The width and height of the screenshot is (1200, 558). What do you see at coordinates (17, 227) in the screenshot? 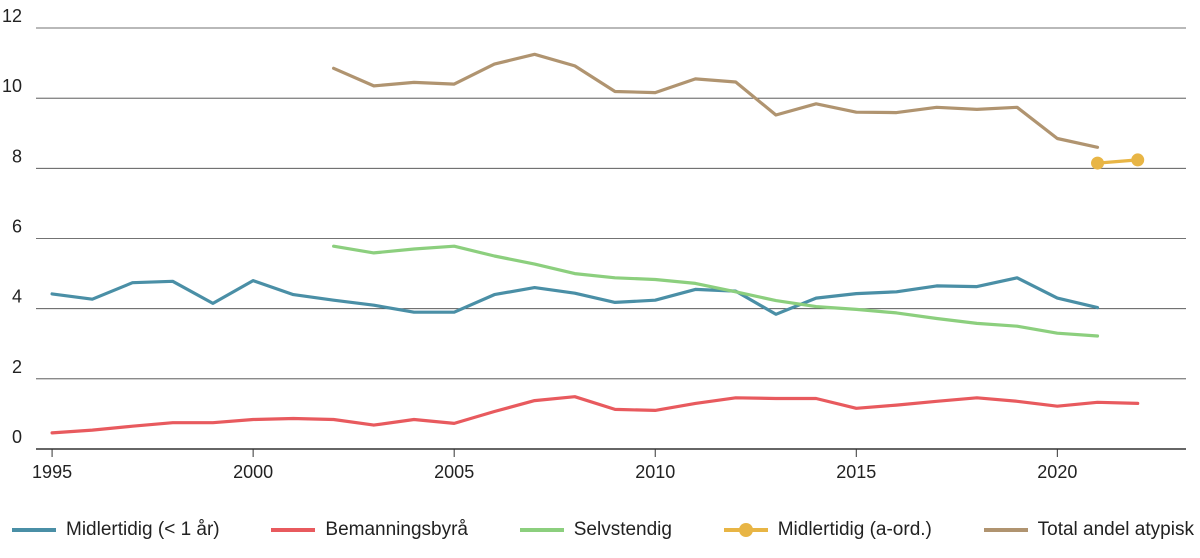
I see `y-tick-label: 6` at bounding box center [17, 227].